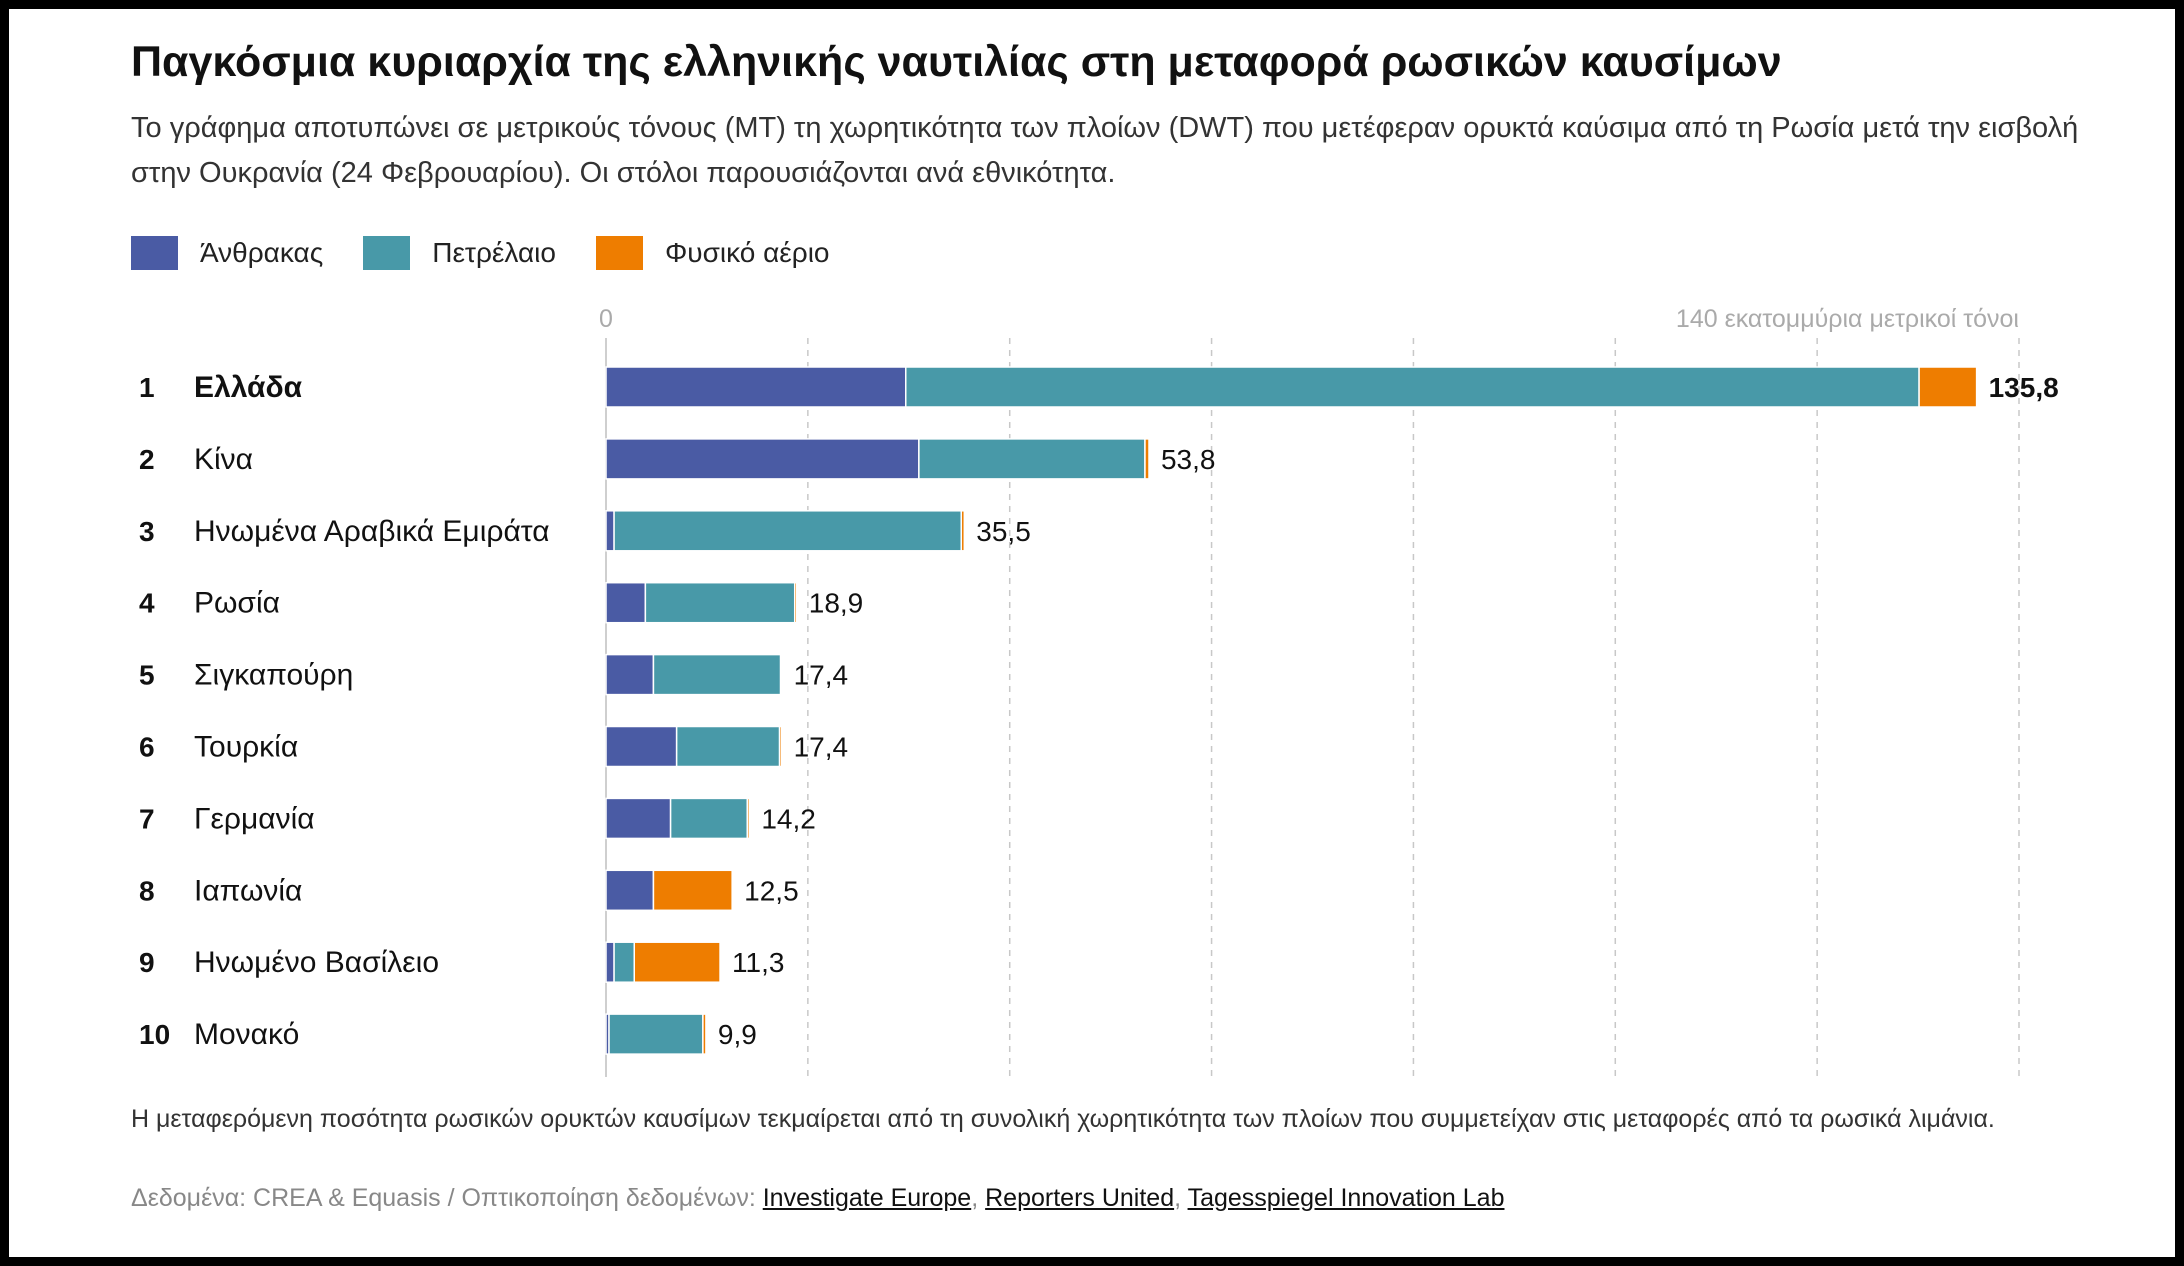 Image resolution: width=2184 pixels, height=1266 pixels. I want to click on total-label: 14,2, so click(788, 818).